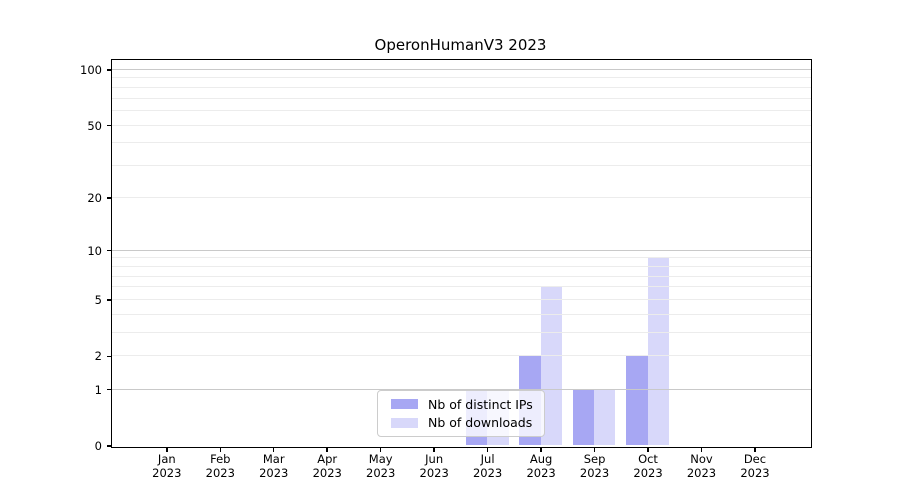 The image size is (900, 500). What do you see at coordinates (487, 466) in the screenshot?
I see `x-axis-tick-label: Jul 2023` at bounding box center [487, 466].